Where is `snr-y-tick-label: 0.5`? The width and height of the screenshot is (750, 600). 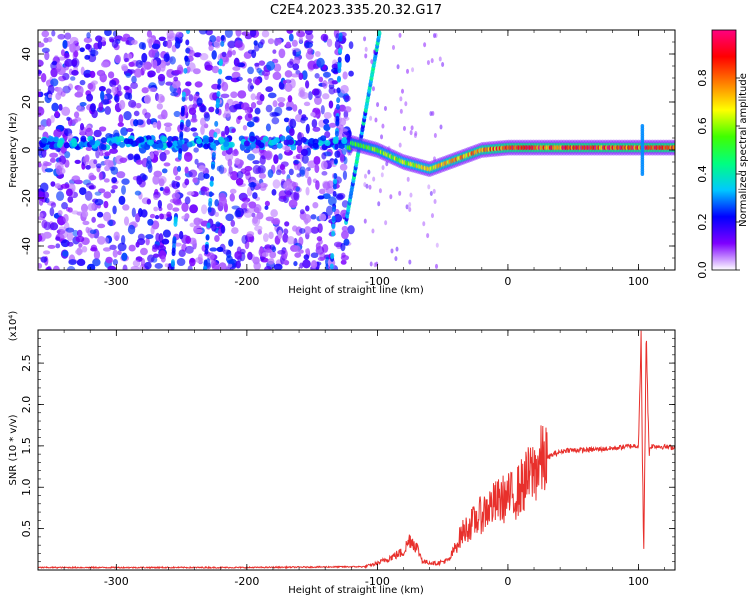 snr-y-tick-label: 0.5 is located at coordinates (26, 529).